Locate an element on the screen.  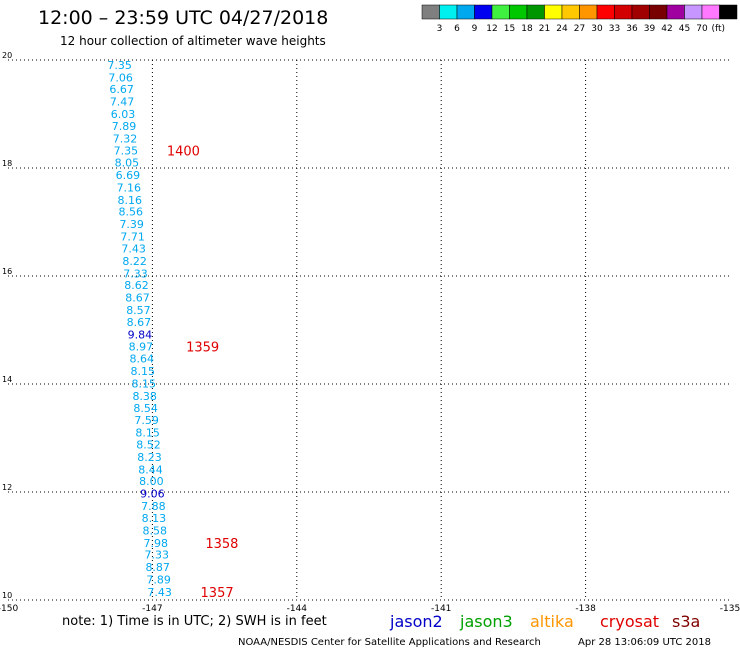
time-labels: 1400 1359 1358 1357 is located at coordinates (203, 373).